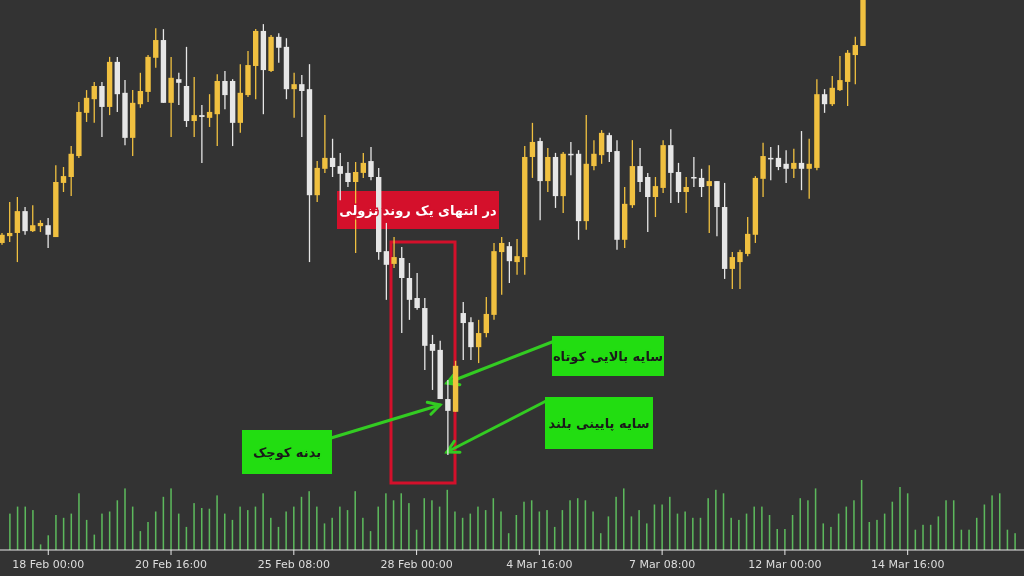 Image resolution: width=1024 pixels, height=576 pixels. I want to click on annotation: بدنه کوچک, so click(287, 452).